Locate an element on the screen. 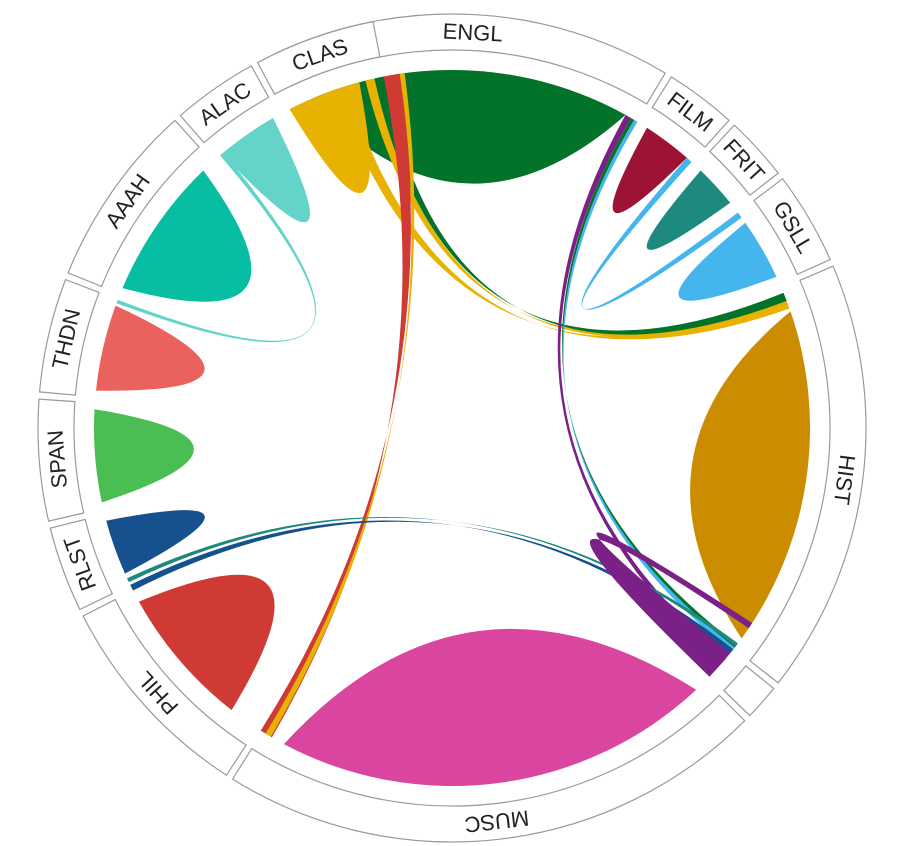  chord-musc-self is located at coordinates (490, 707).